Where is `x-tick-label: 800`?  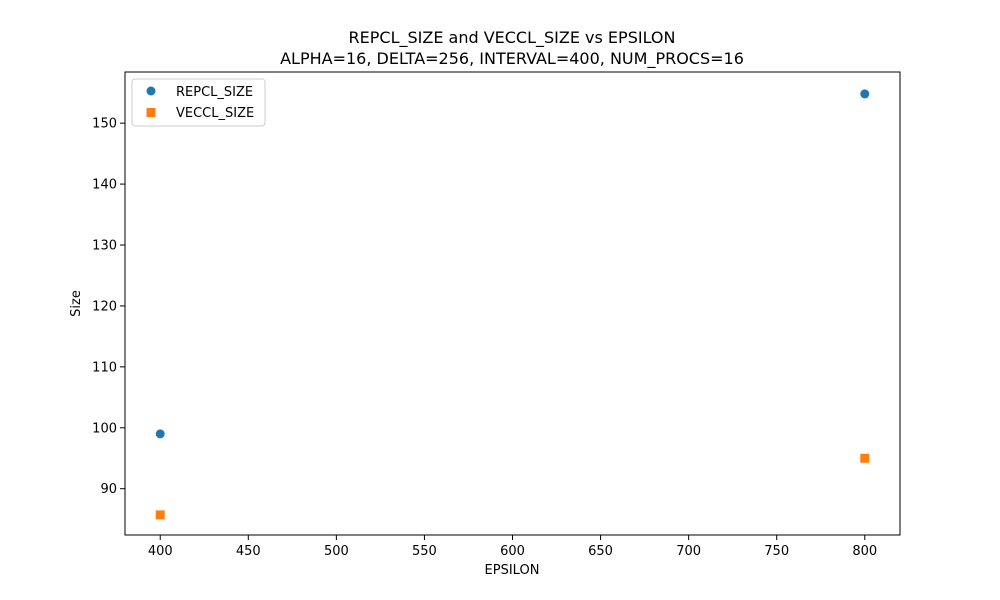 x-tick-label: 800 is located at coordinates (864, 551).